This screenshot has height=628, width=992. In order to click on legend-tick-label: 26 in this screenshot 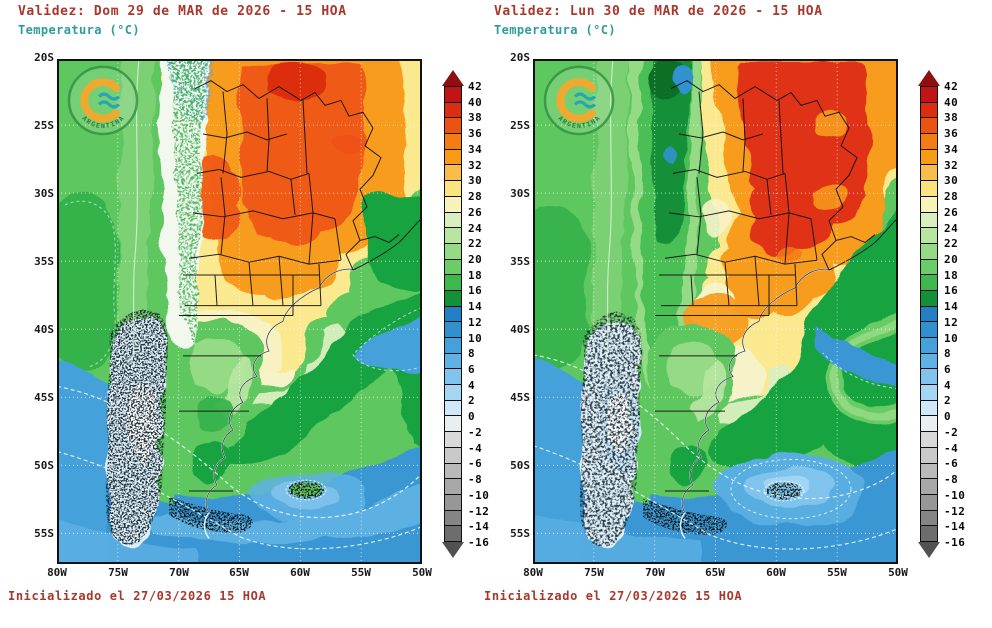, I will do `click(951, 212)`.